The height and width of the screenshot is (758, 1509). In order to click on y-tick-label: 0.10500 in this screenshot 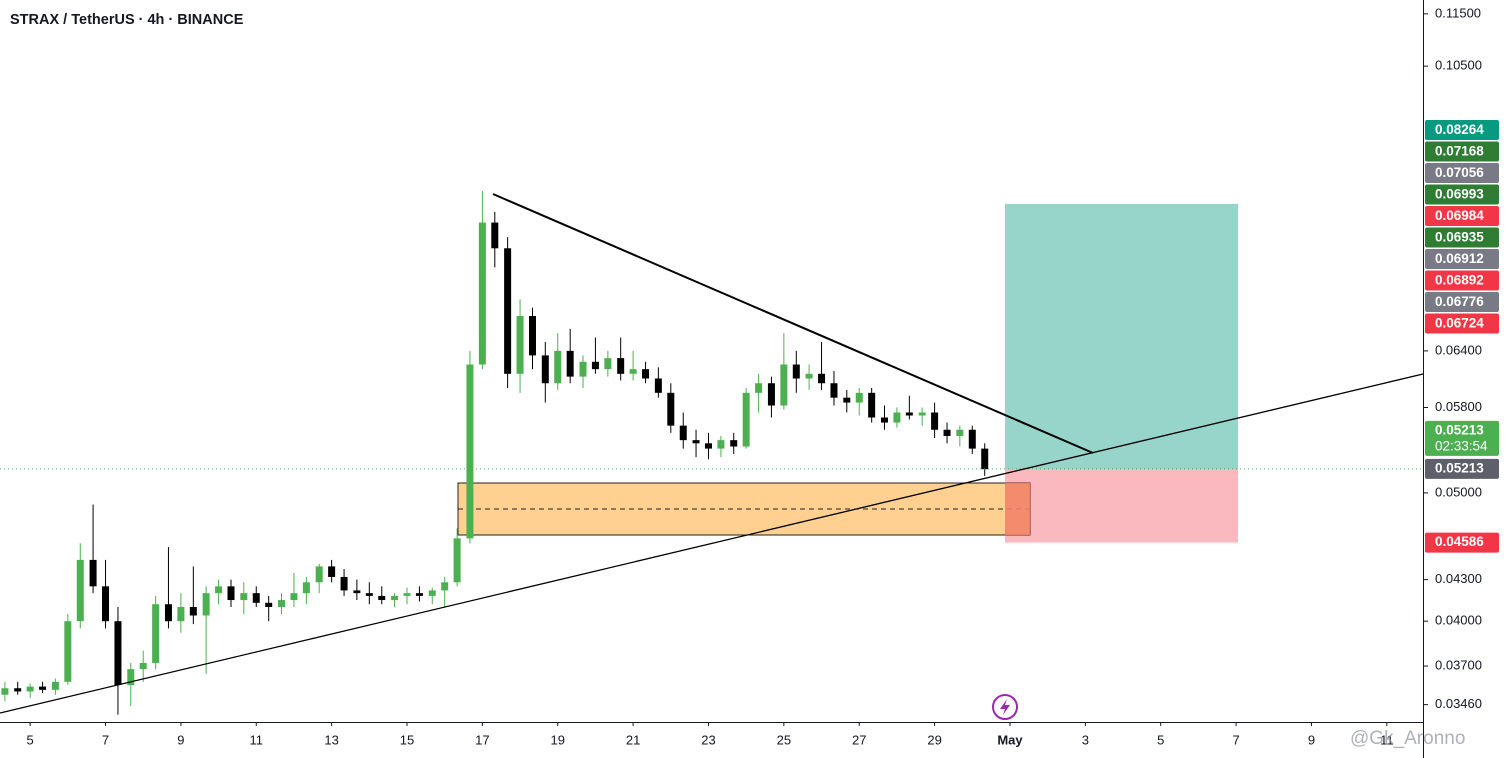, I will do `click(1458, 65)`.